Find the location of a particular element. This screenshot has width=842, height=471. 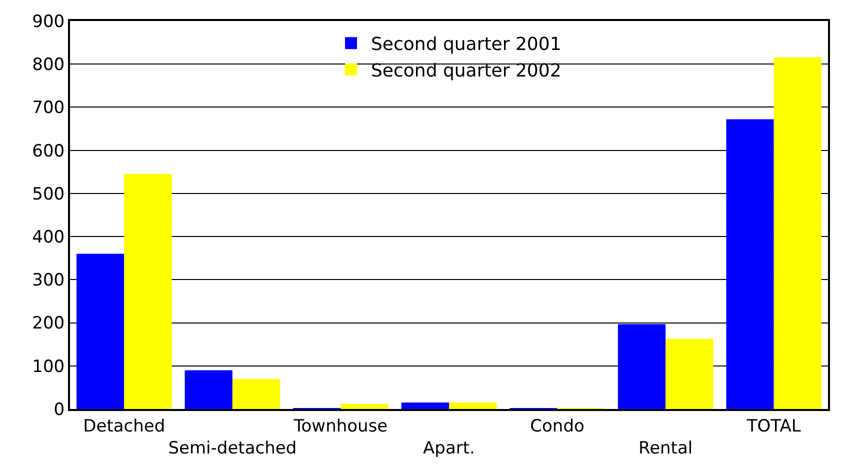

y-tick-label: 800 is located at coordinates (48, 65).